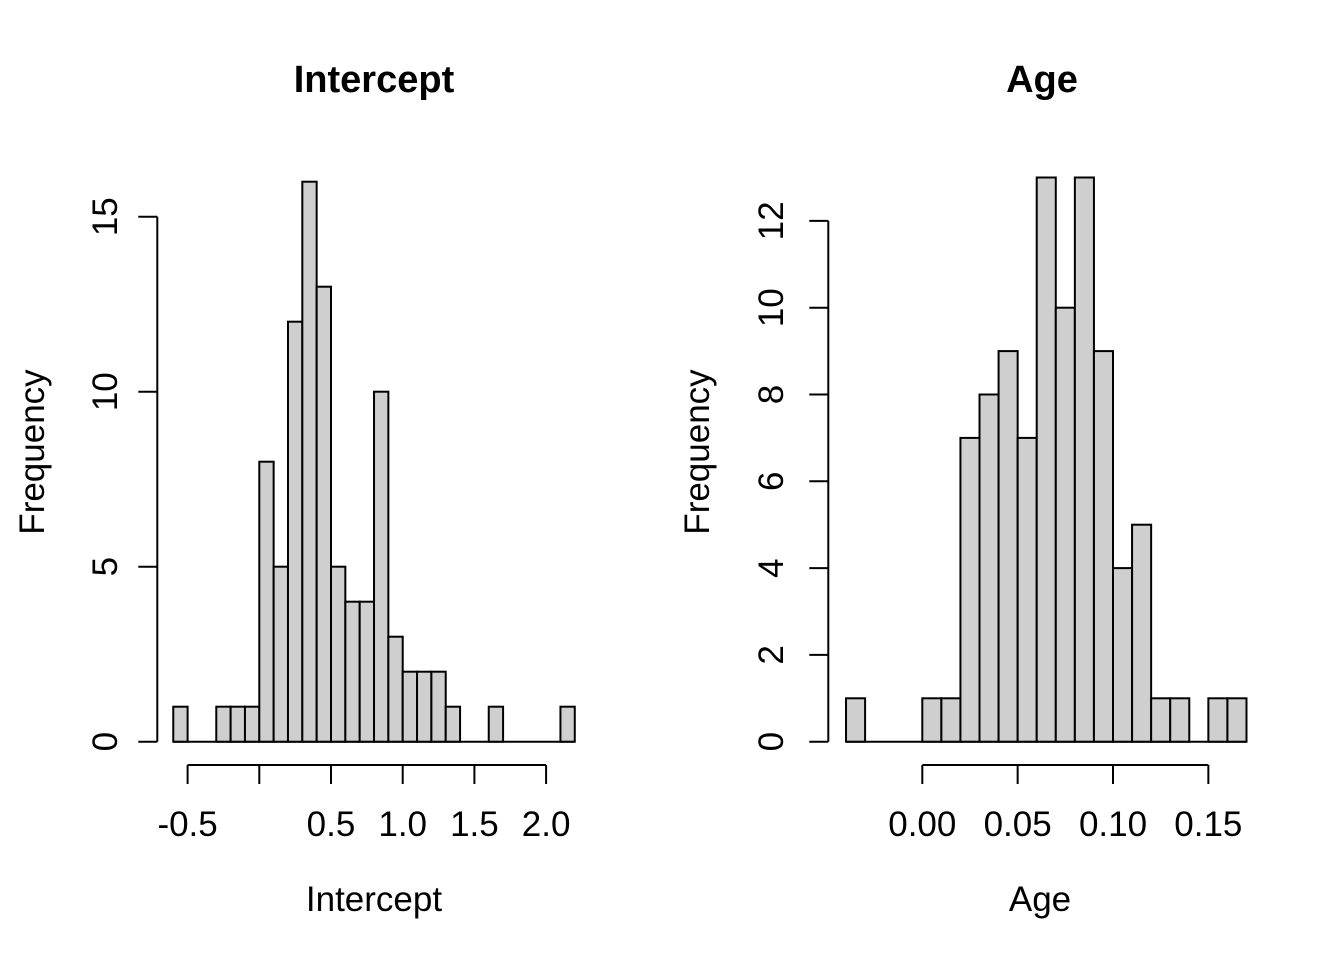 Image resolution: width=1344 pixels, height=960 pixels. I want to click on y-tick-label: 5, so click(105, 566).